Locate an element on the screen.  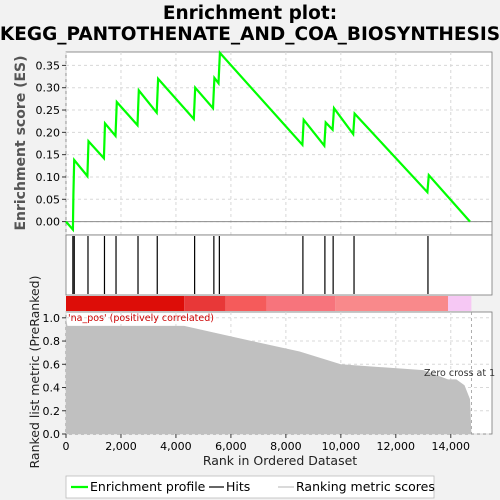
x-tick-label: 6,000 is located at coordinates (231, 446).